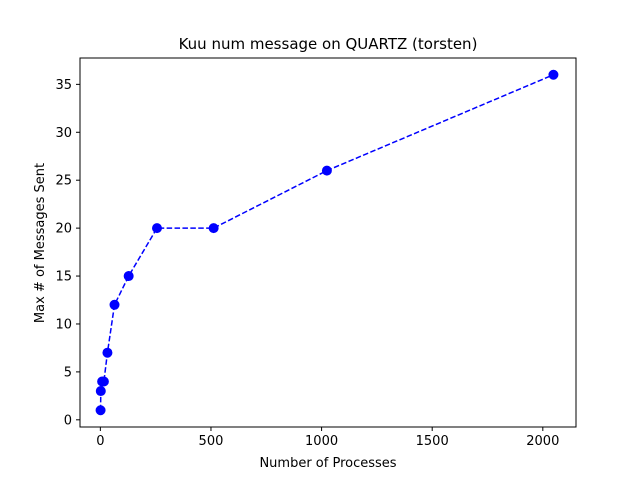 This screenshot has height=480, width=640. I want to click on y-axis-label: Max # of Messages Sent, so click(40, 243).